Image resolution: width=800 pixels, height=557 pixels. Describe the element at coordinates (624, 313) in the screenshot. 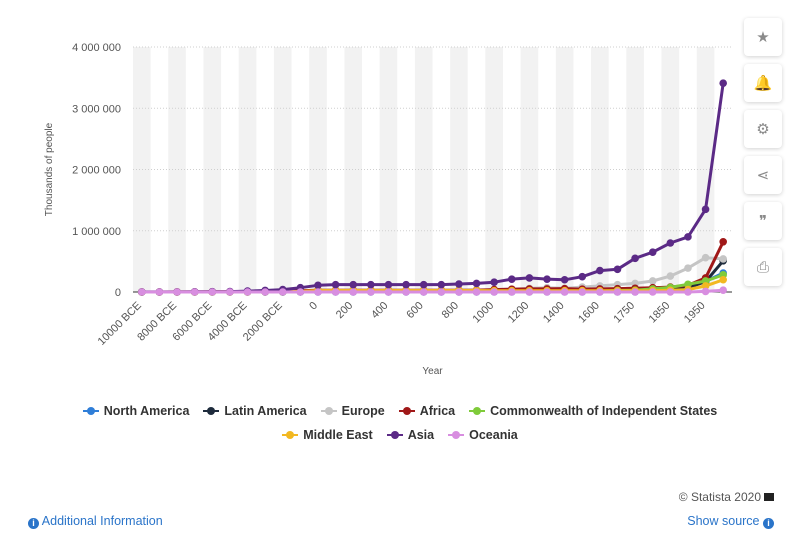

I see `x-tick-label: 1750` at that location.